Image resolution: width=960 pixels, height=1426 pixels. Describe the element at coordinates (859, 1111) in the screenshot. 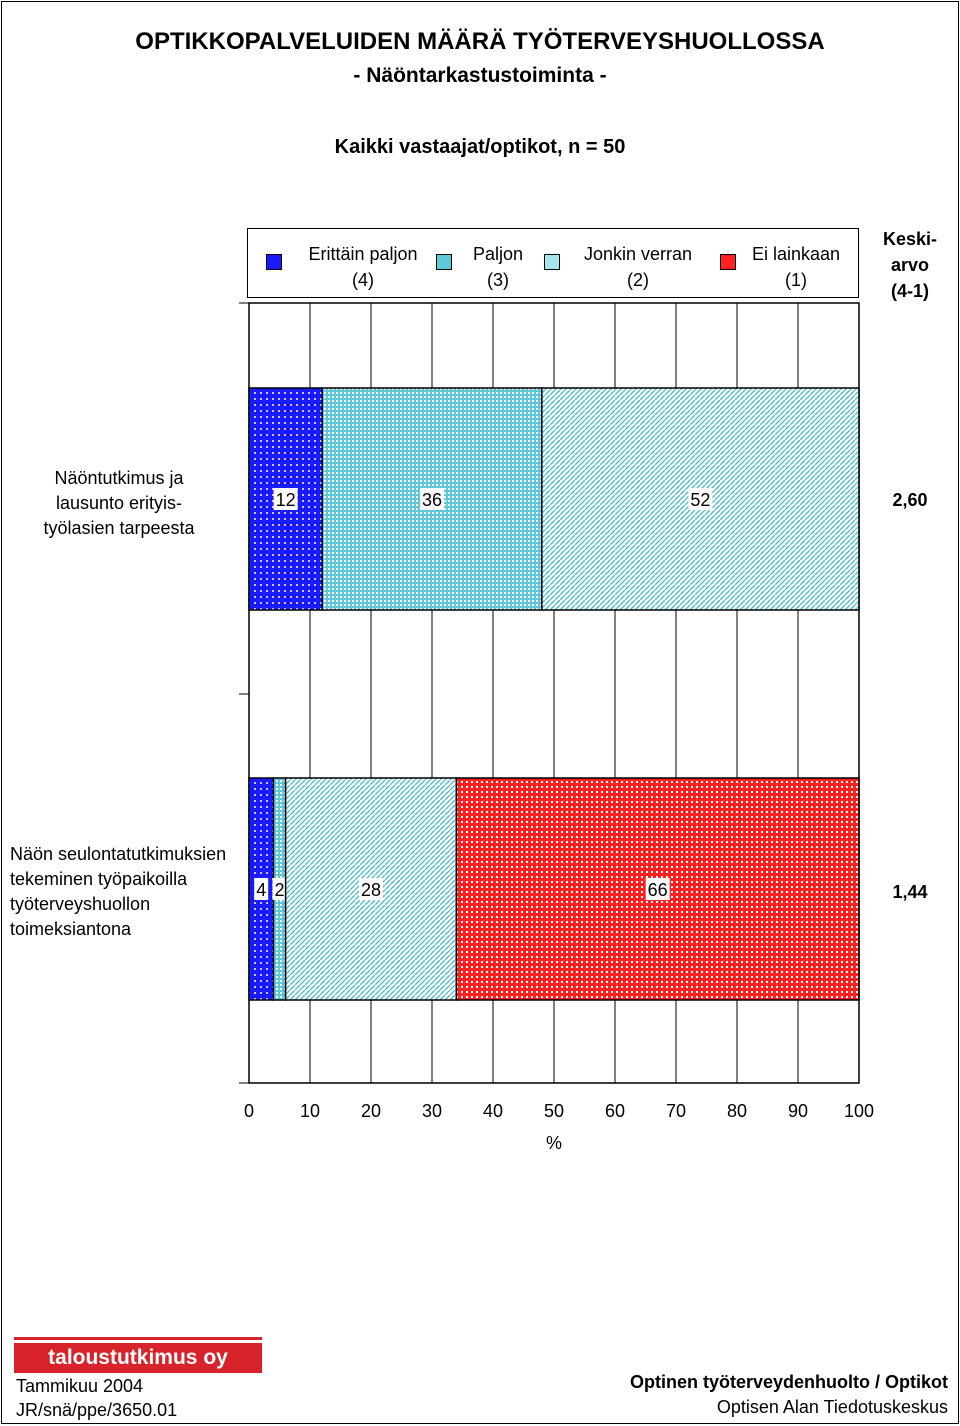

I see `x-tick-label: 100` at that location.